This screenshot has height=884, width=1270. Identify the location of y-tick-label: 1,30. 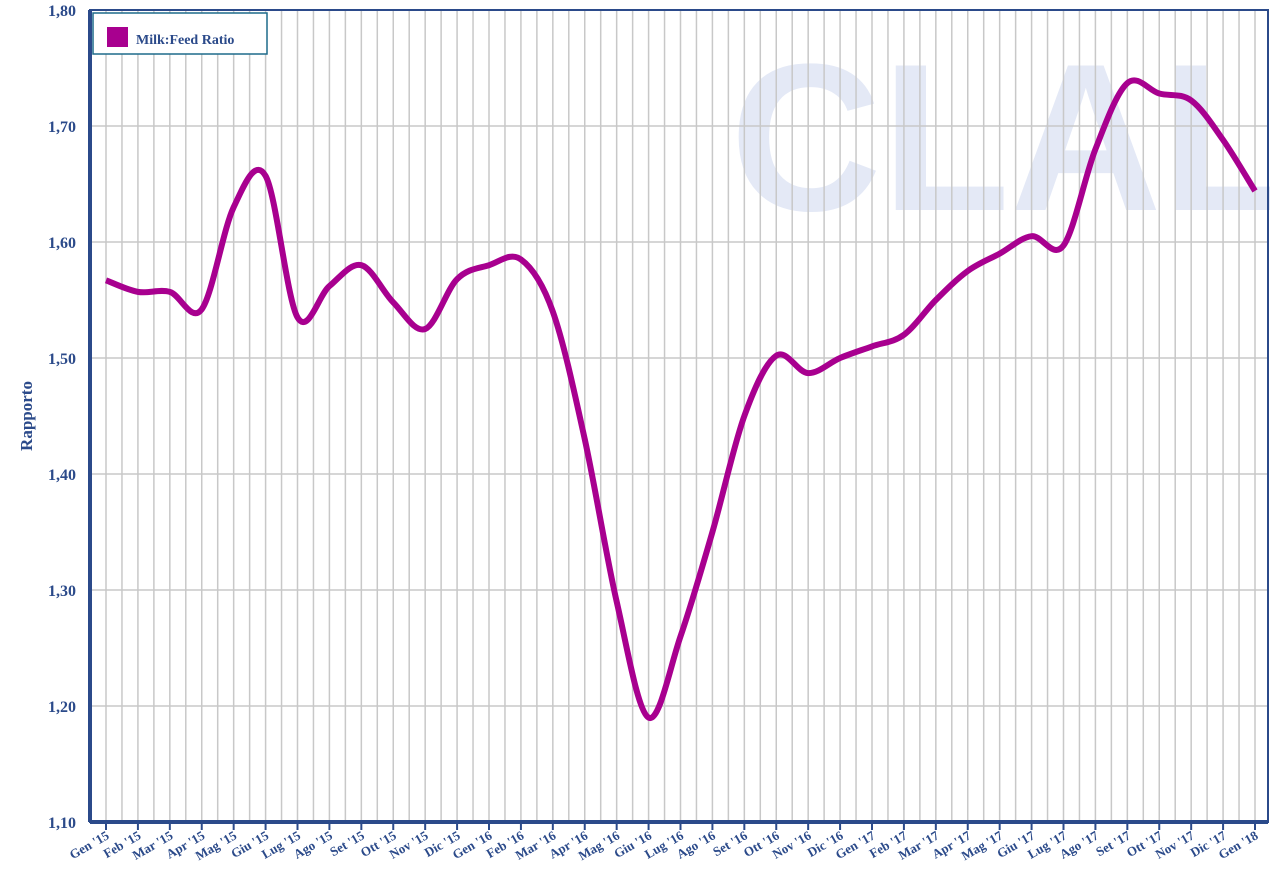
(62, 591).